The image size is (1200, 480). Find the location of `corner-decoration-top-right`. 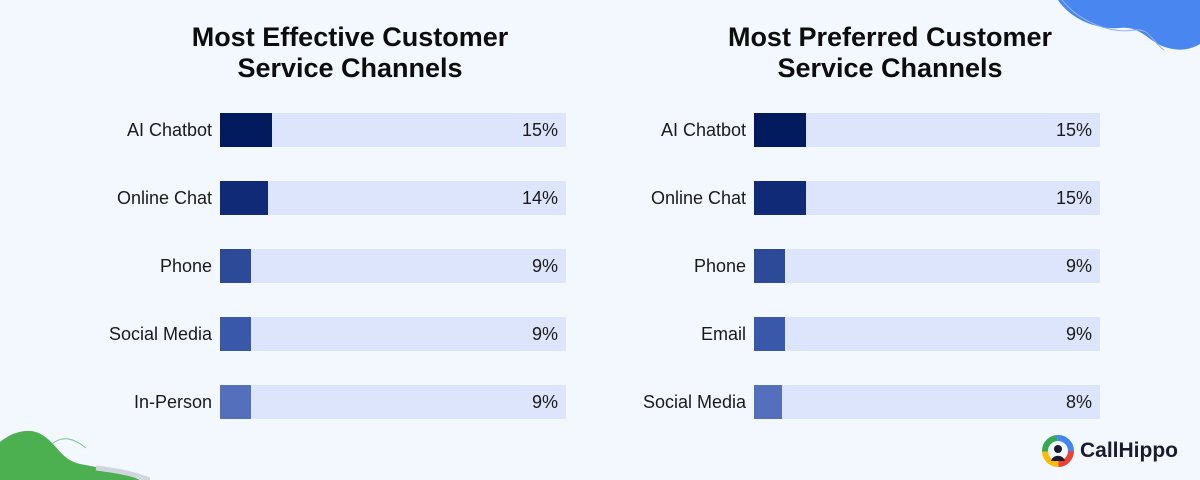

corner-decoration-top-right is located at coordinates (1129, 25).